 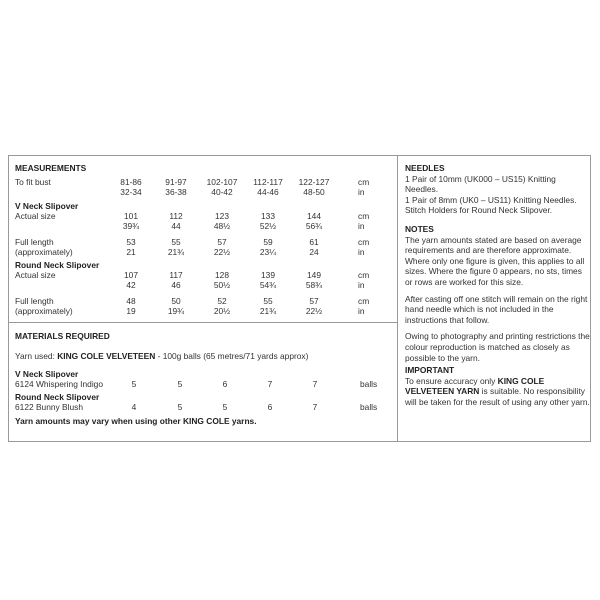 What do you see at coordinates (62, 336) in the screenshot?
I see `materials-heading: MATERIALS REQUIRED` at bounding box center [62, 336].